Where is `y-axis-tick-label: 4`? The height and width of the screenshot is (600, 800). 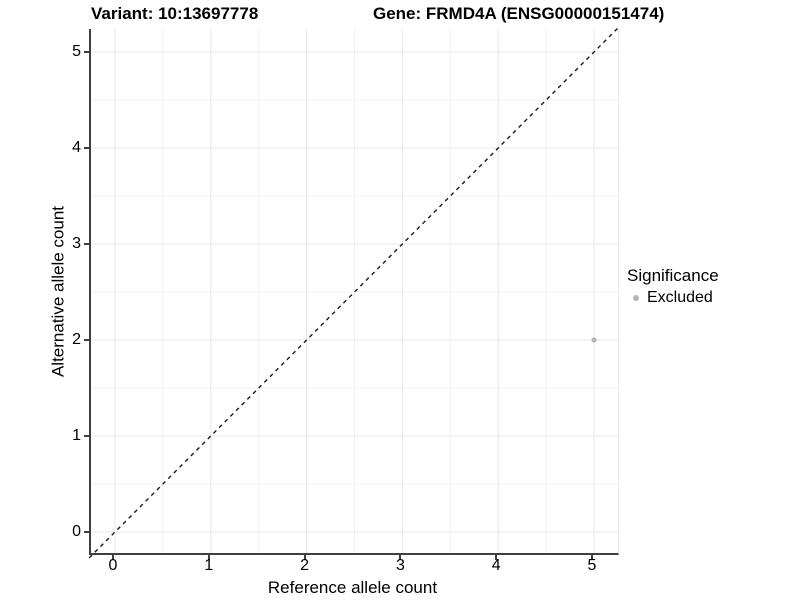
y-axis-tick-label: 4 is located at coordinates (76, 147).